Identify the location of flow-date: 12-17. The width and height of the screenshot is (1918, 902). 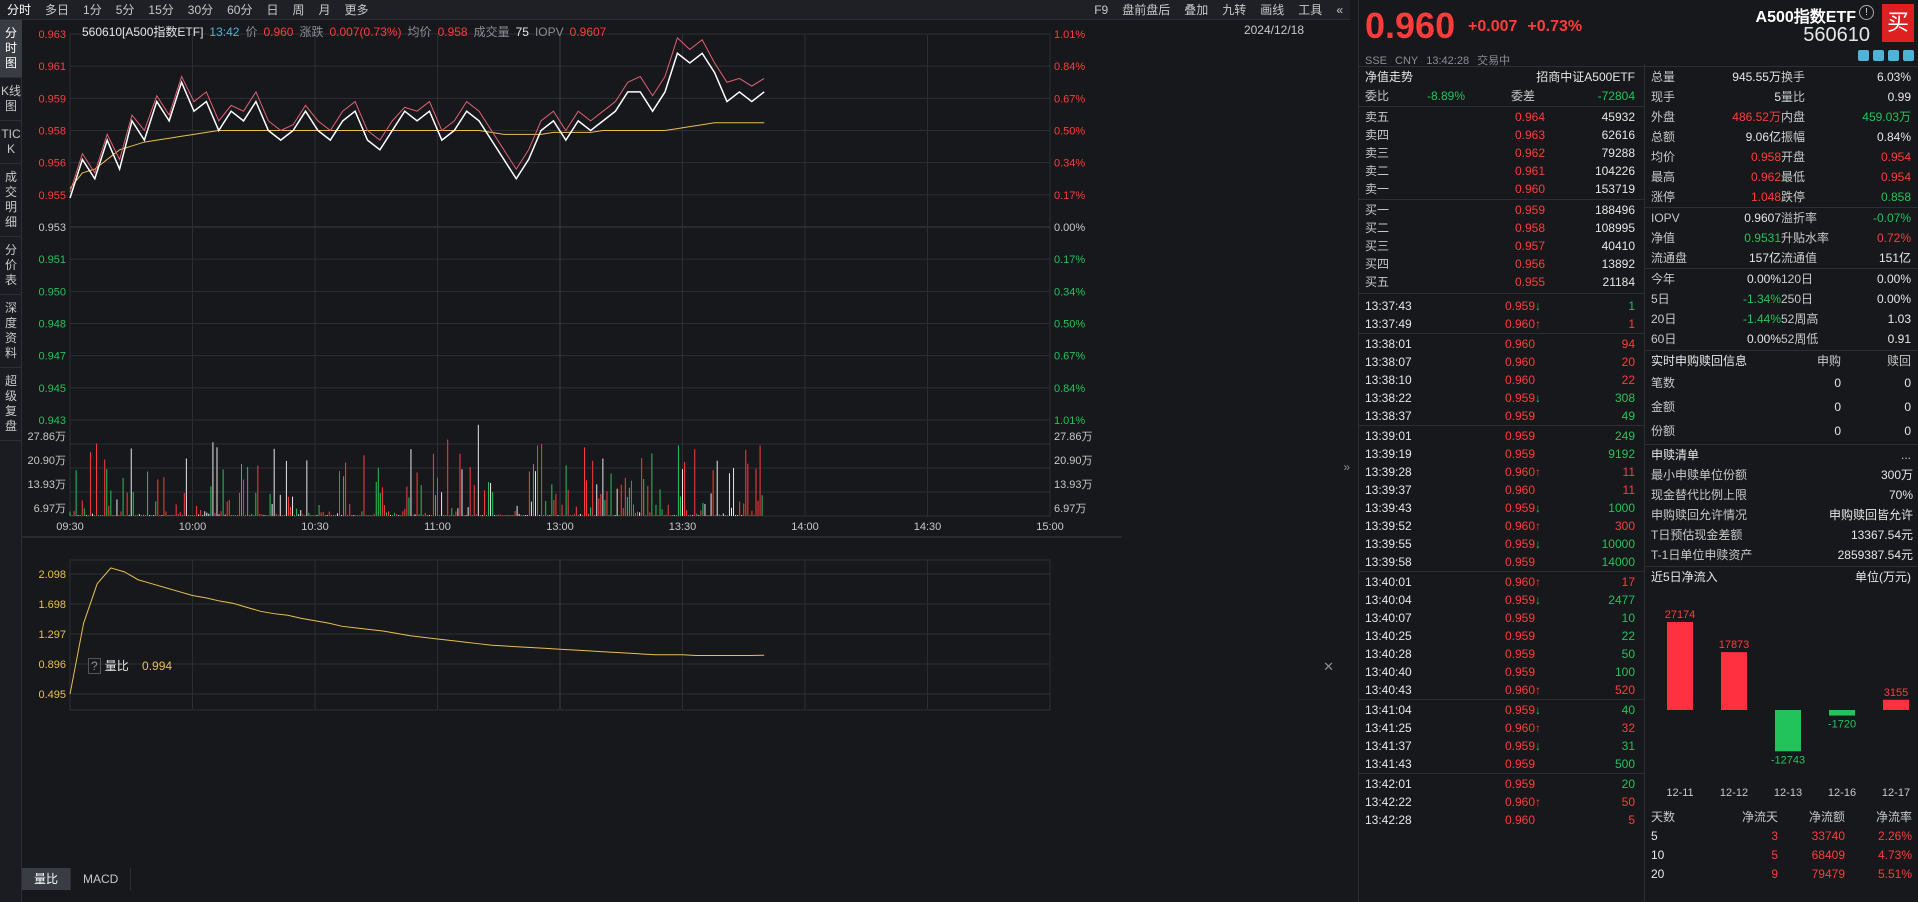
(1896, 793).